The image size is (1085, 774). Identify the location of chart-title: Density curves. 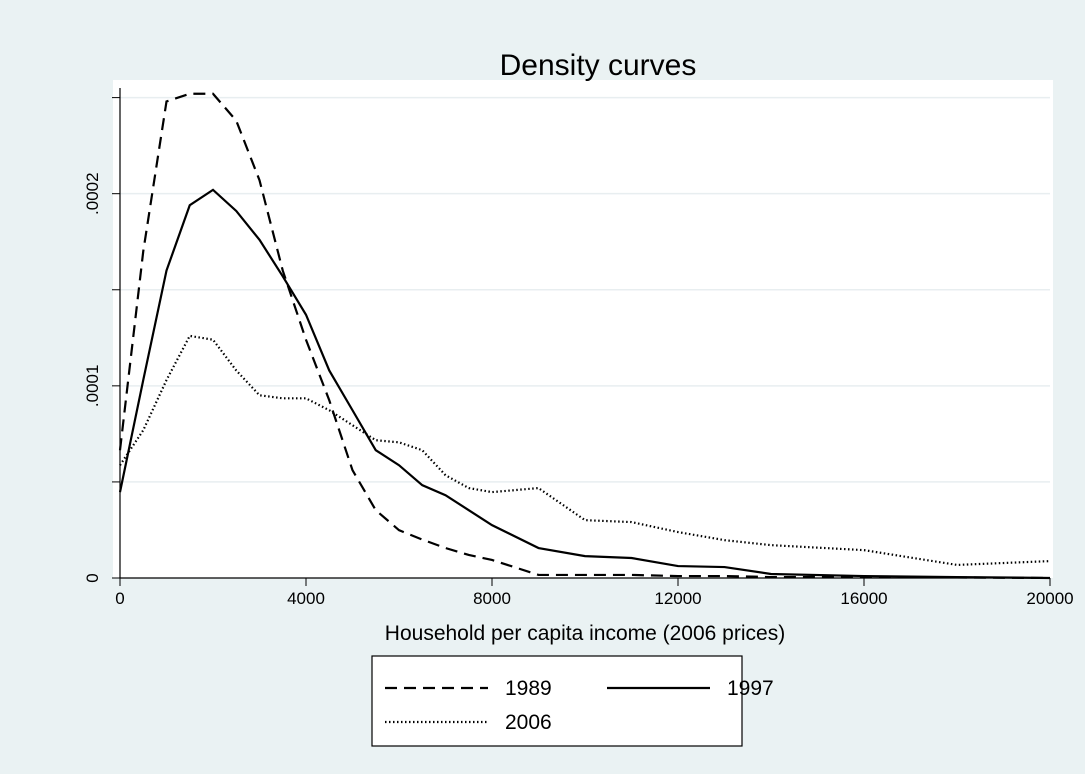
(598, 65).